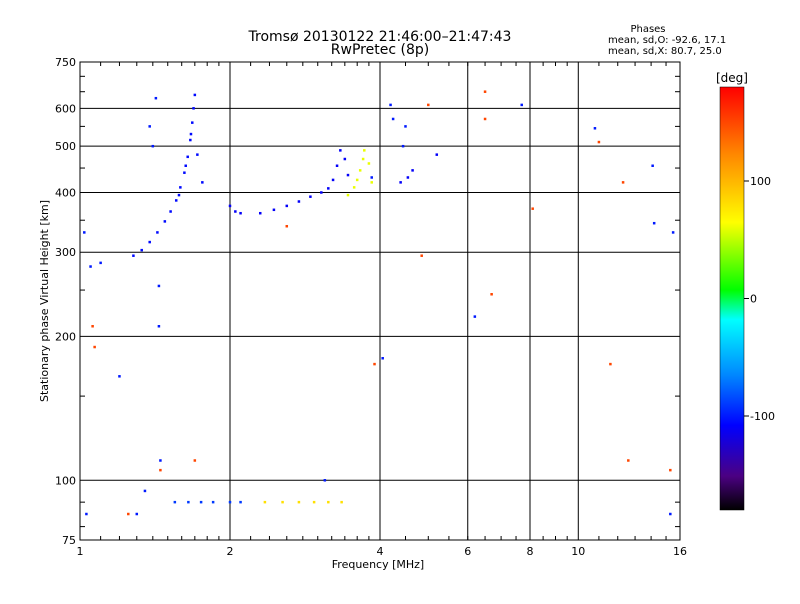  What do you see at coordinates (530, 551) in the screenshot?
I see `x-tick-label: 8` at bounding box center [530, 551].